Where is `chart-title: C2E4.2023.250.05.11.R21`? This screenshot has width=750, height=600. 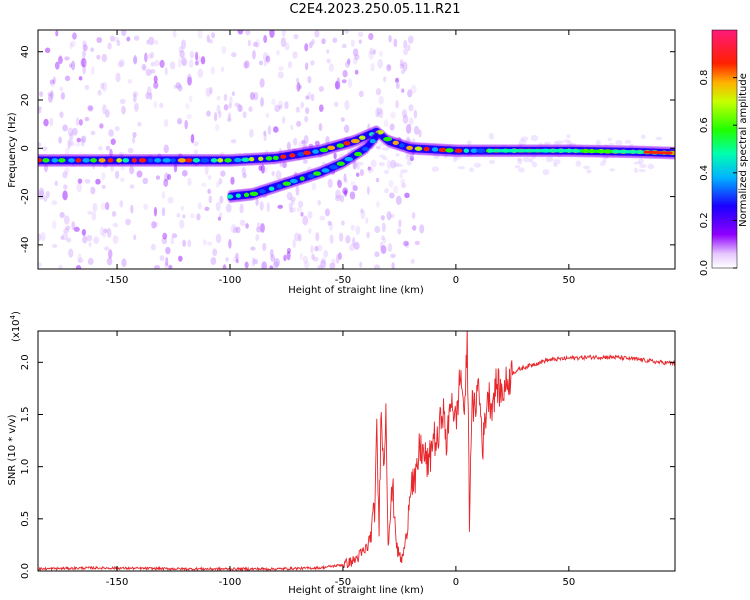 chart-title: C2E4.2023.250.05.11.R21 is located at coordinates (375, 9).